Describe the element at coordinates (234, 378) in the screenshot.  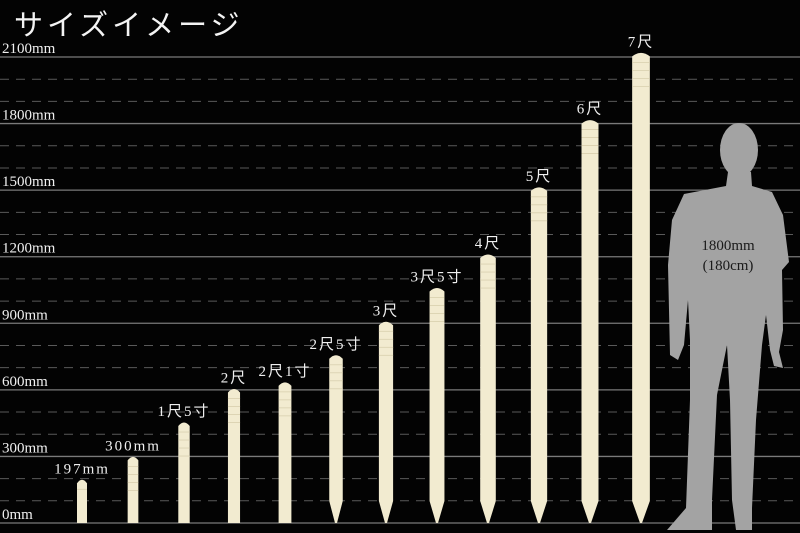
I see `stake-label: 2尺` at that location.